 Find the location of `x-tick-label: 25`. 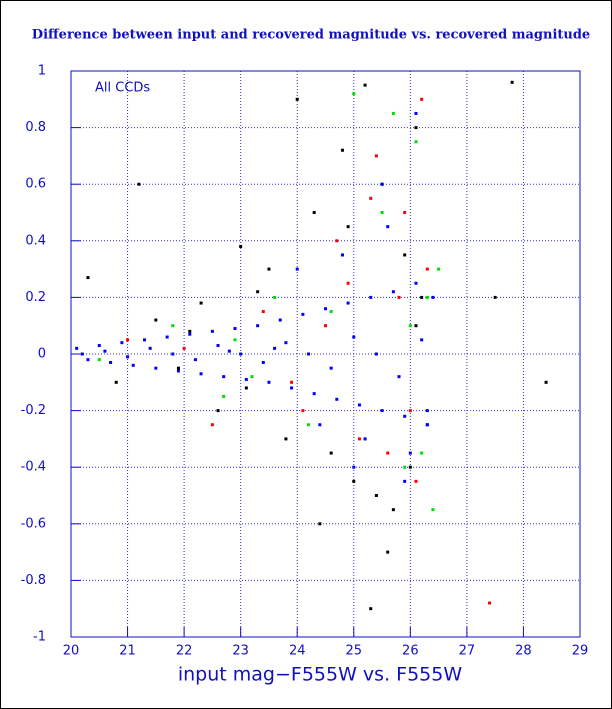

x-tick-label: 25 is located at coordinates (354, 651).